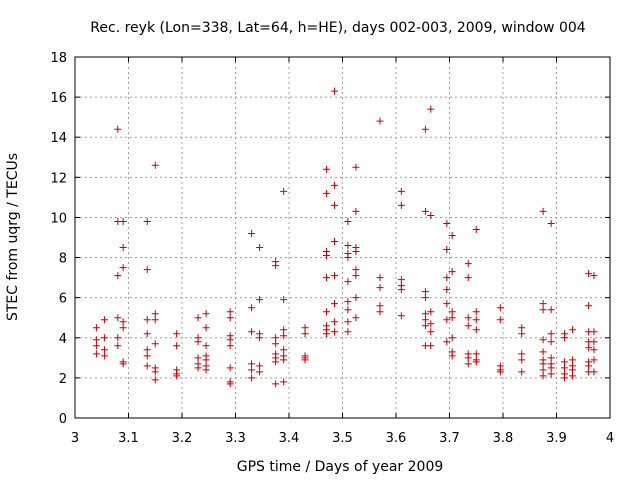  What do you see at coordinates (342, 438) in the screenshot?
I see `x-tick-label: 3.5` at bounding box center [342, 438].